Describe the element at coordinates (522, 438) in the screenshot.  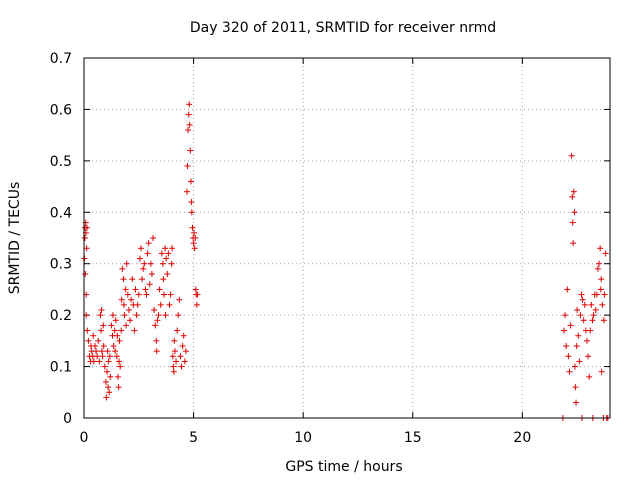
I see `x-tick-label: 20` at that location.